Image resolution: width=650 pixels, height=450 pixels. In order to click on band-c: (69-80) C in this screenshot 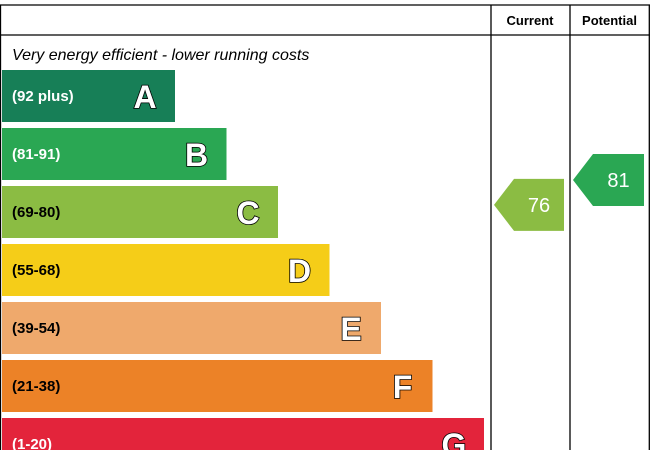, I will do `click(140, 212)`.